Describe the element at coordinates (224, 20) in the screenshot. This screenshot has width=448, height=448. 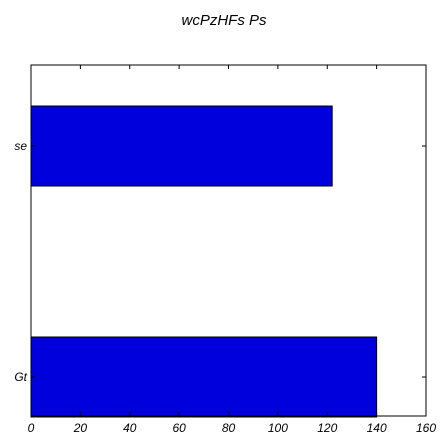
I see `chart-title: wcPzHFs Ps` at that location.